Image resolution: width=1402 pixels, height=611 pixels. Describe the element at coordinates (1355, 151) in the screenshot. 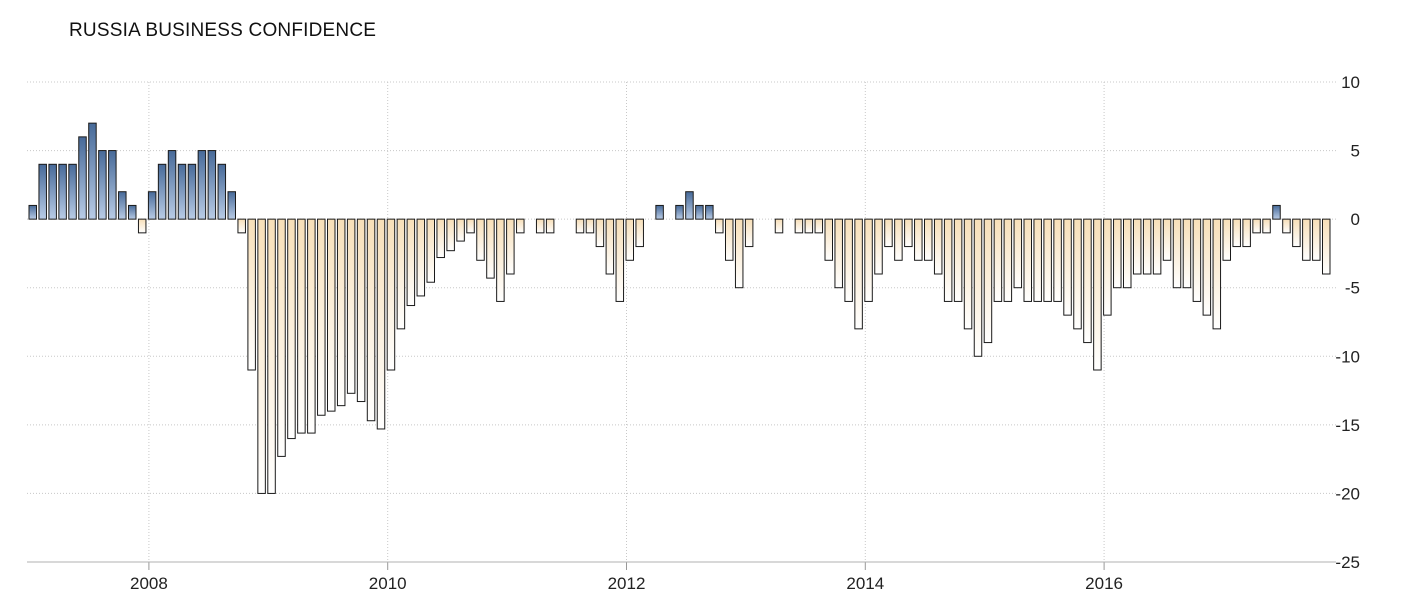

I see `y-tick-label: 5` at that location.